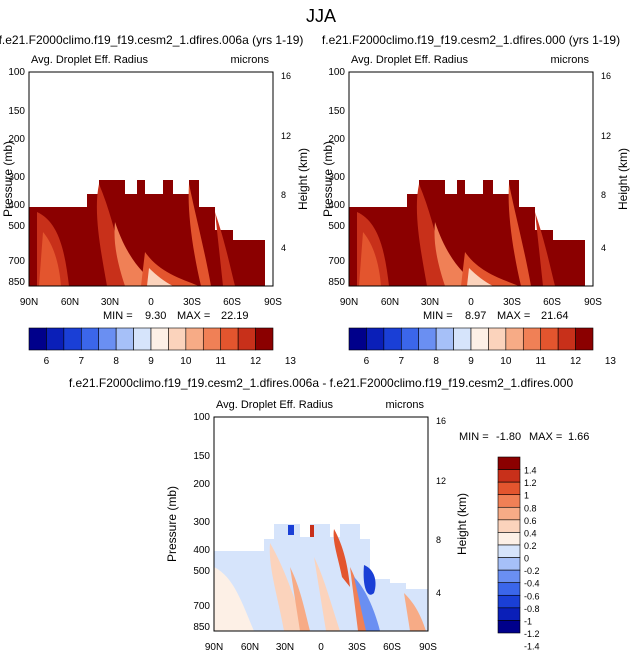  I want to click on y-tick-label: 150, so click(16, 111).